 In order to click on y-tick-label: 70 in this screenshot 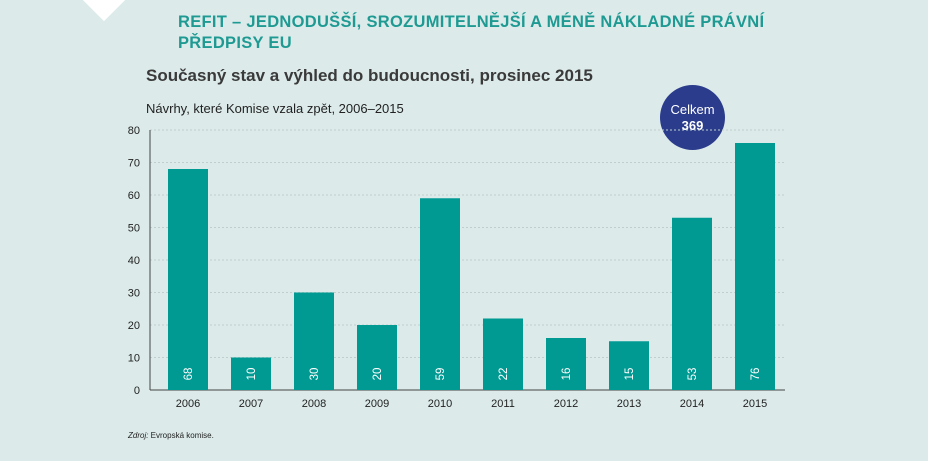, I will do `click(134, 164)`.